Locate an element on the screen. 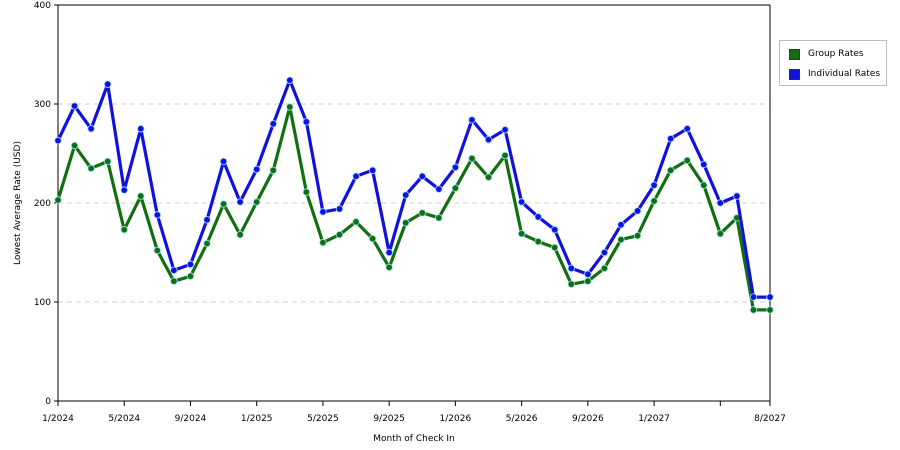 This screenshot has width=900, height=450. x-tick-label-16: 5/2025 is located at coordinates (323, 419).